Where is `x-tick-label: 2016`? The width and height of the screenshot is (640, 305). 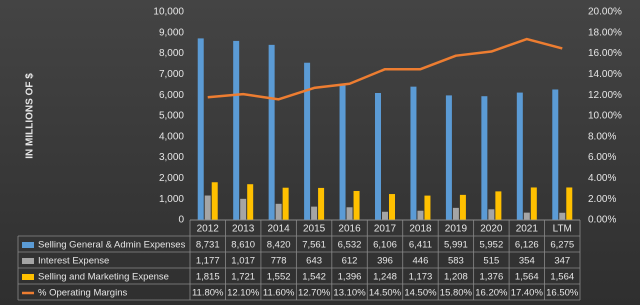 x-tick-label: 2016 is located at coordinates (349, 229).